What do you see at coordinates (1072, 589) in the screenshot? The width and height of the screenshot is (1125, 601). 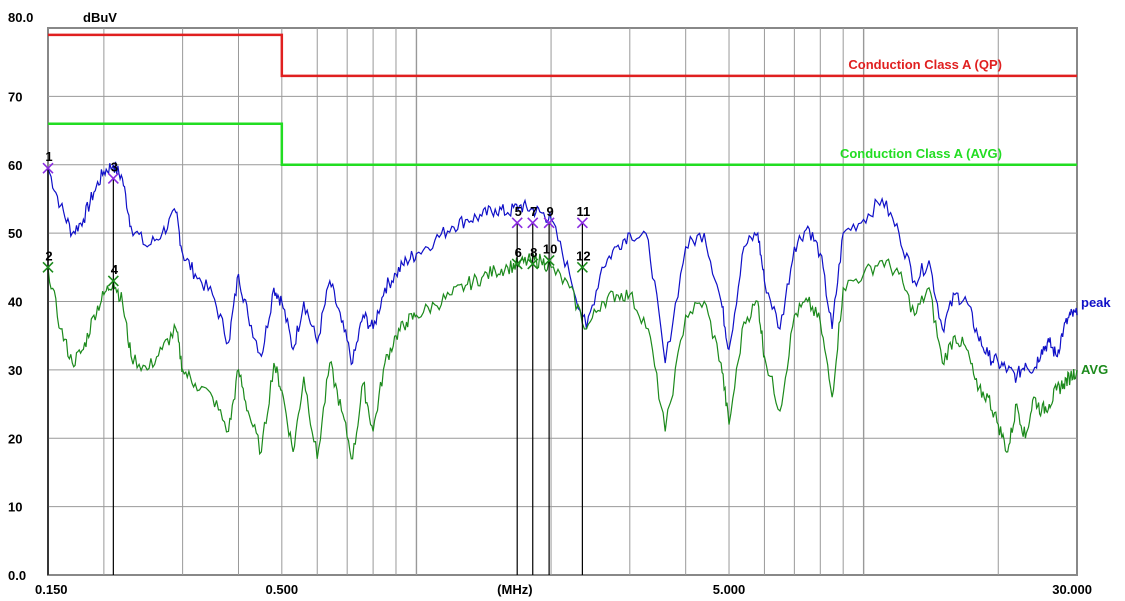 I see `x-tick-label: 30.000` at bounding box center [1072, 589].